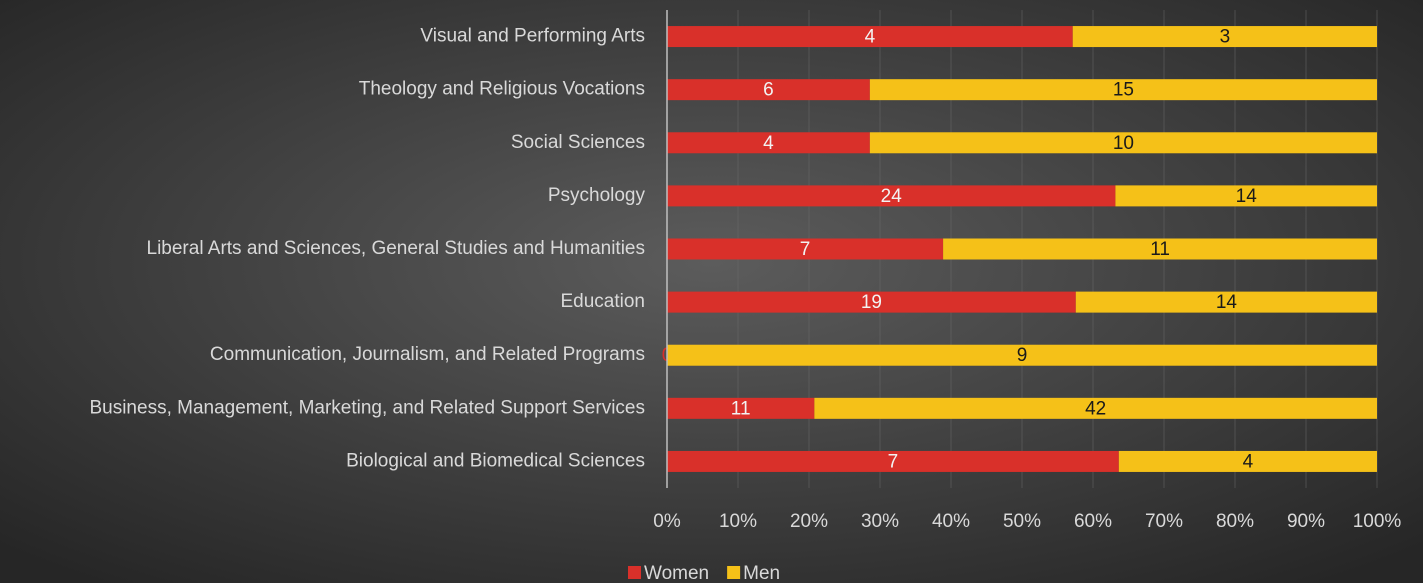 Image resolution: width=1423 pixels, height=583 pixels. What do you see at coordinates (880, 521) in the screenshot?
I see `x-tick-label: 30%` at bounding box center [880, 521].